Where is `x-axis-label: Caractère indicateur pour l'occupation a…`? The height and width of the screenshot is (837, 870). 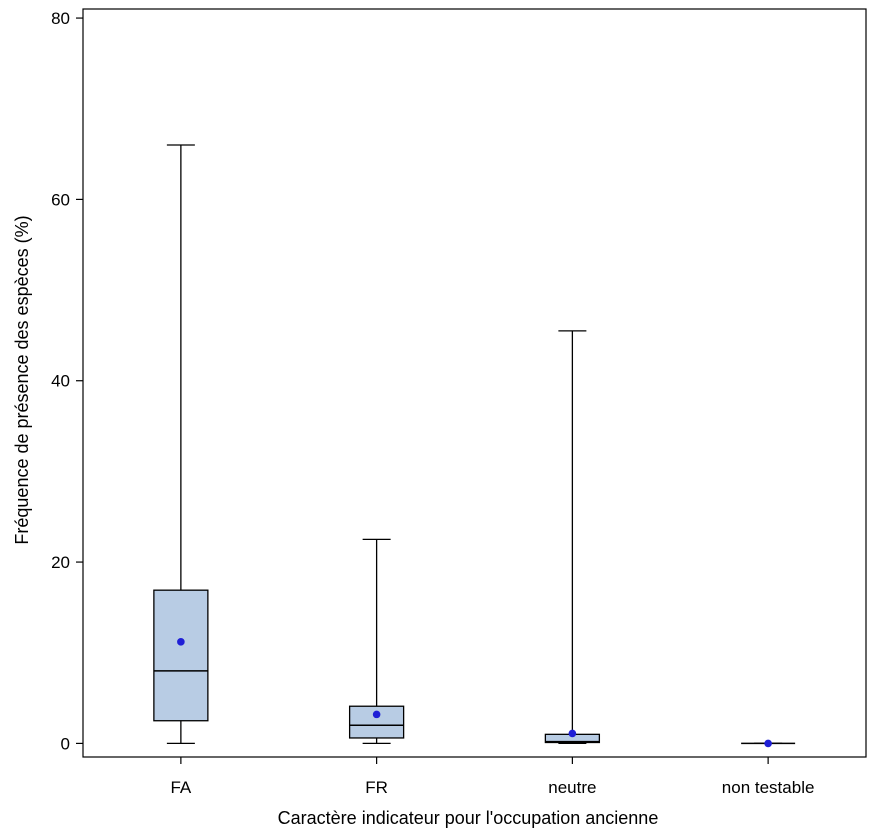
x-axis-label: Caractère indicateur pour l'occupation a… is located at coordinates (468, 818).